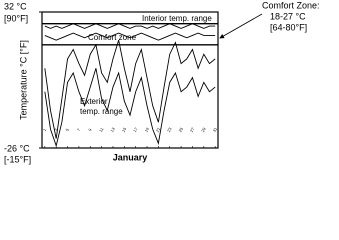 This screenshot has width=339, height=240. What do you see at coordinates (56, 129) in the screenshot?
I see `x-tick-label: 3` at bounding box center [56, 129].